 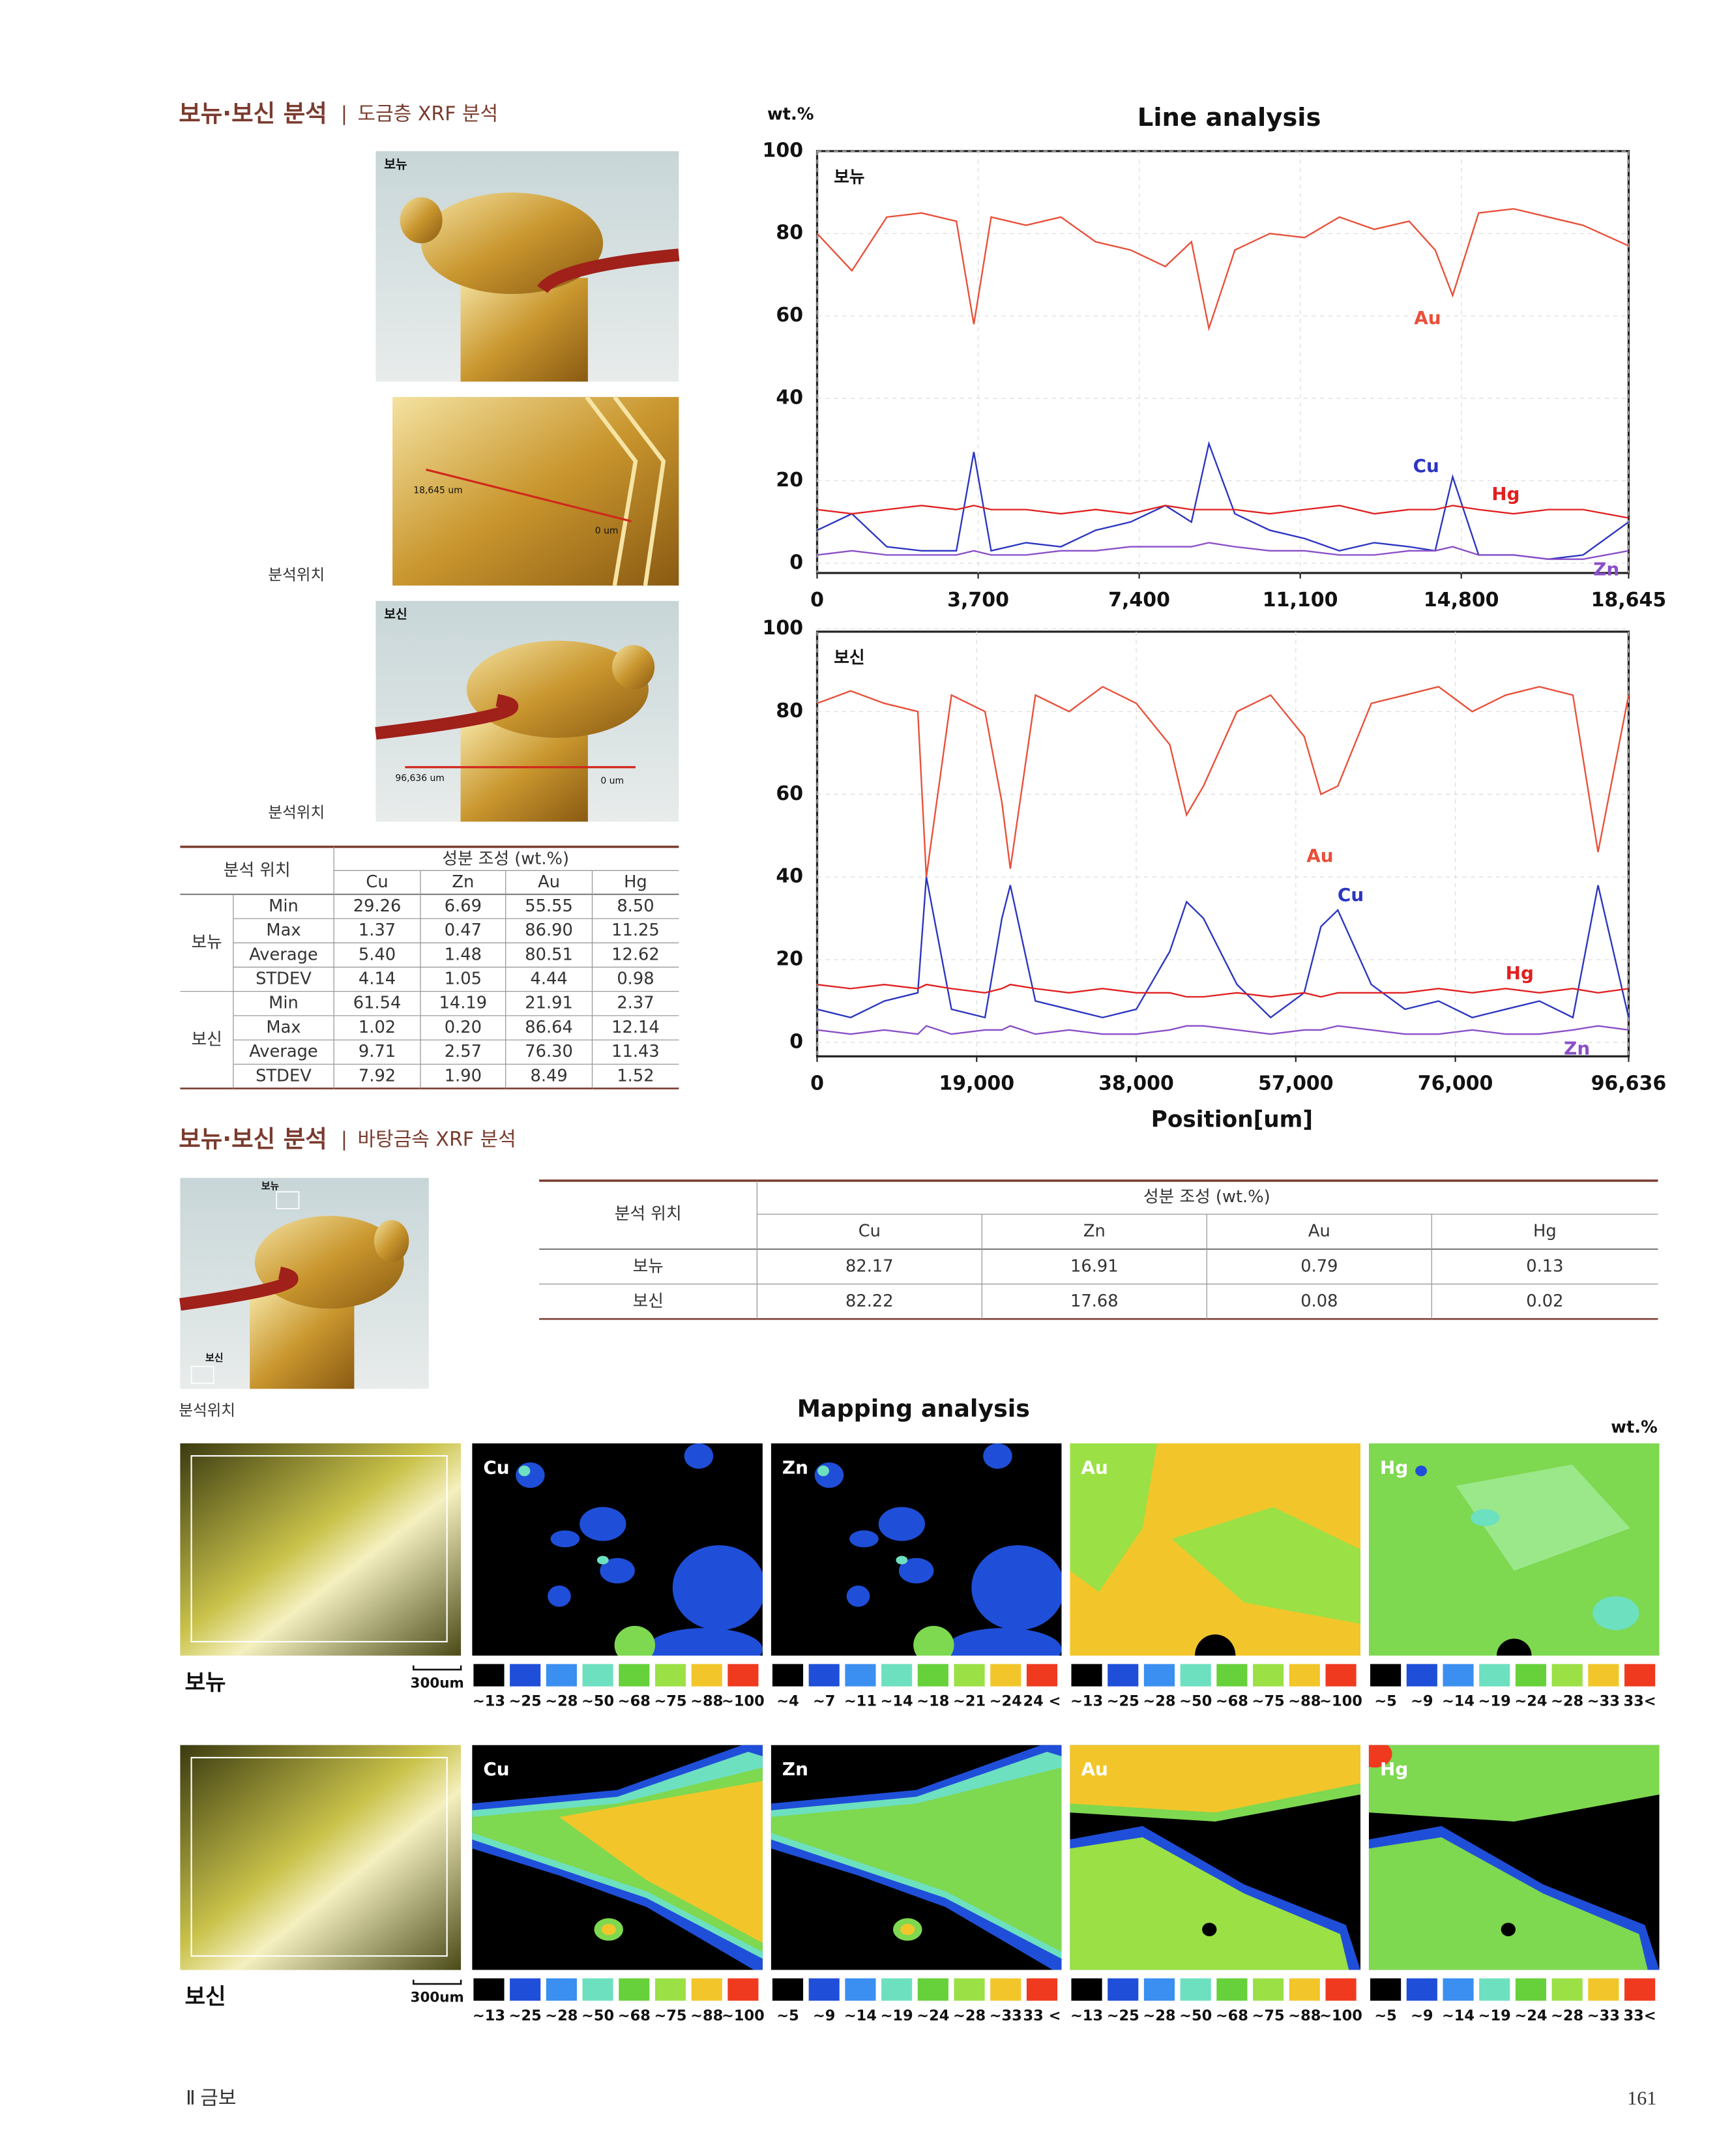 I want to click on table-stat: STDEV, so click(x=284, y=979).